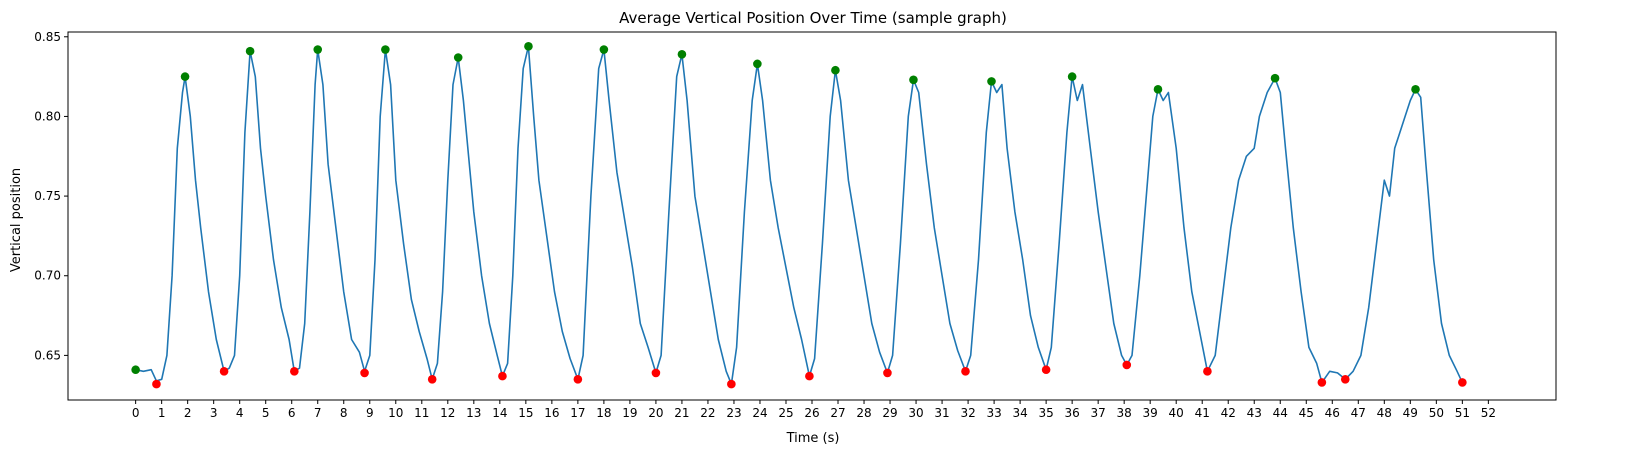 The width and height of the screenshot is (1630, 474). Describe the element at coordinates (47, 196) in the screenshot. I see `y-tick-label: 0.75` at that location.